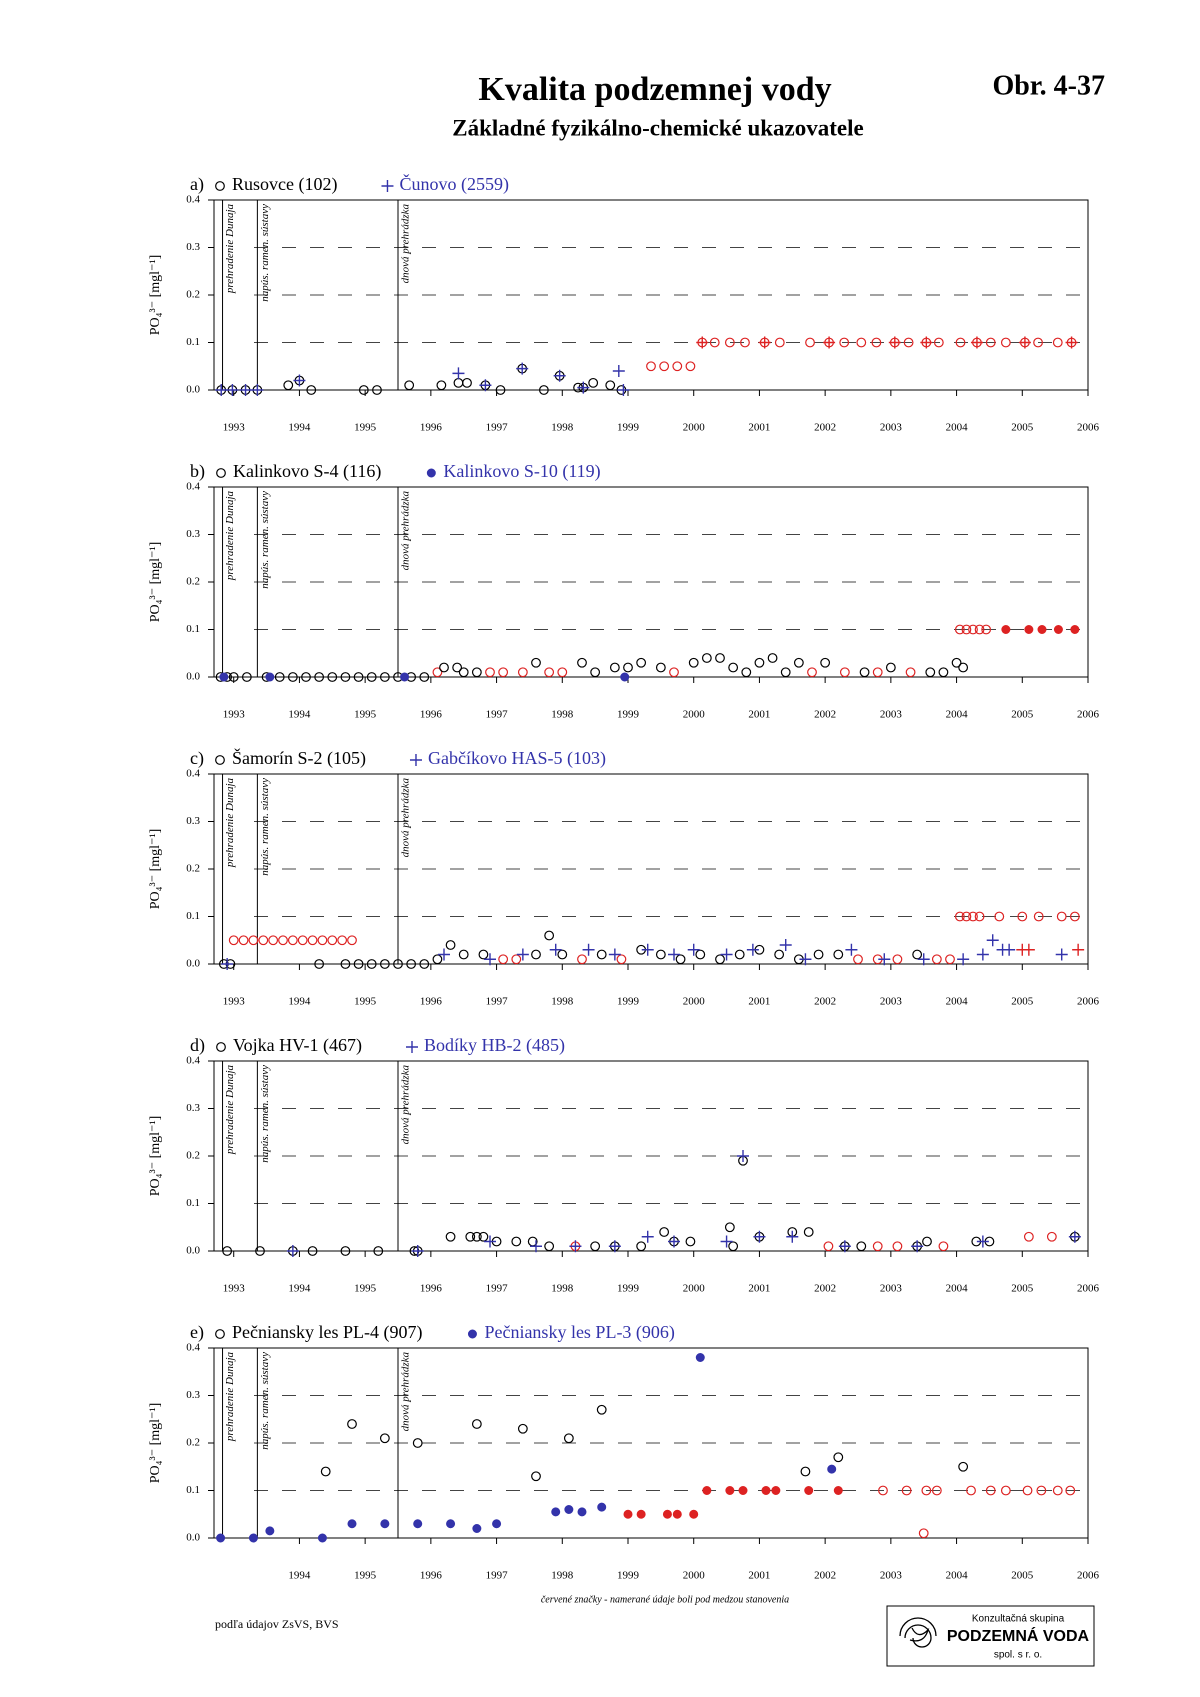 This screenshot has width=1200, height=1697. What do you see at coordinates (759, 1289) in the screenshot?
I see `x-tick-label: 2001` at bounding box center [759, 1289].